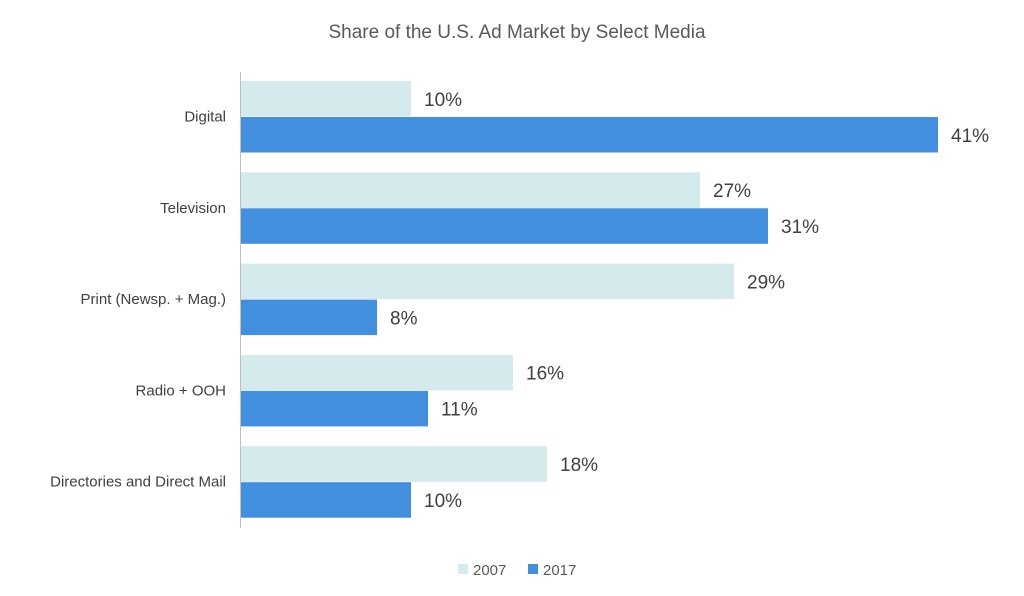  Describe the element at coordinates (205, 117) in the screenshot. I see `category-label: Digital` at that location.